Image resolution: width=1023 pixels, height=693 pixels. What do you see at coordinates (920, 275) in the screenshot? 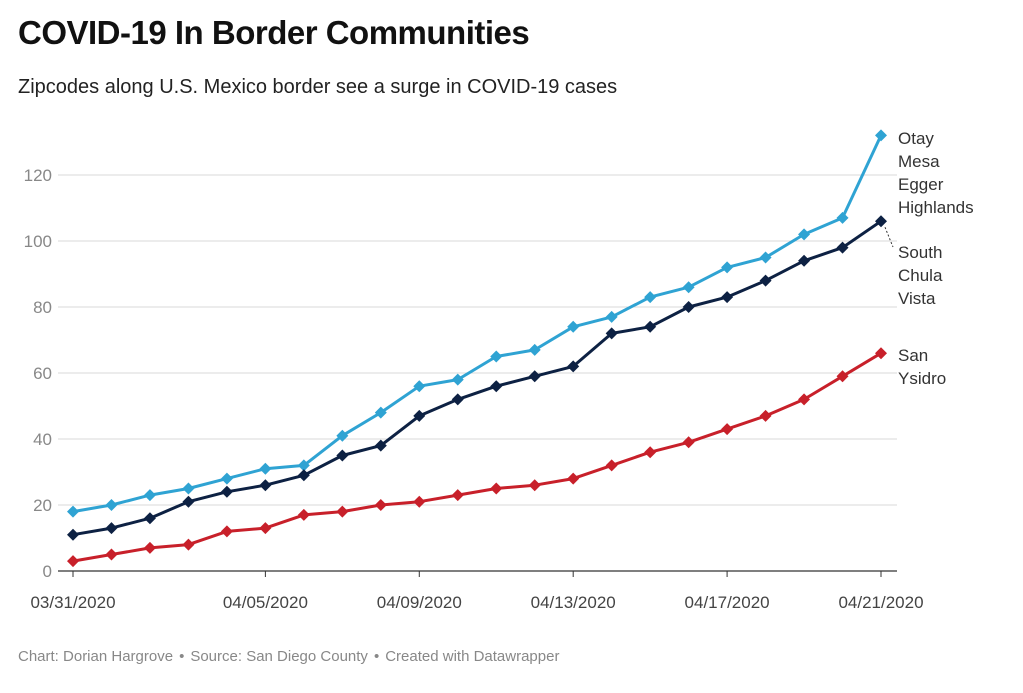
I see `series-label: Chula` at bounding box center [920, 275].